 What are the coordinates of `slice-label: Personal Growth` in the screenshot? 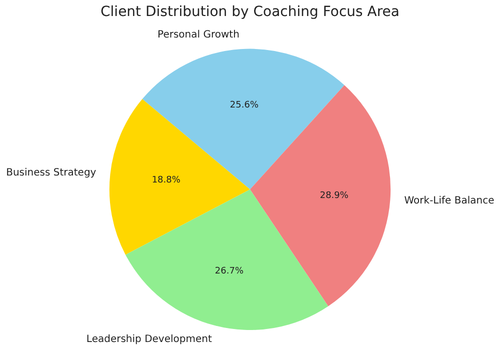 It's located at (199, 35).